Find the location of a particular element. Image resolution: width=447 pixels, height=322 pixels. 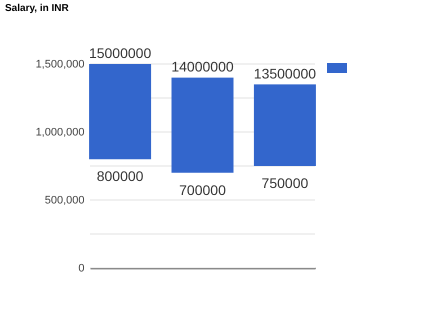

text: 15000000 is located at coordinates (120, 53).